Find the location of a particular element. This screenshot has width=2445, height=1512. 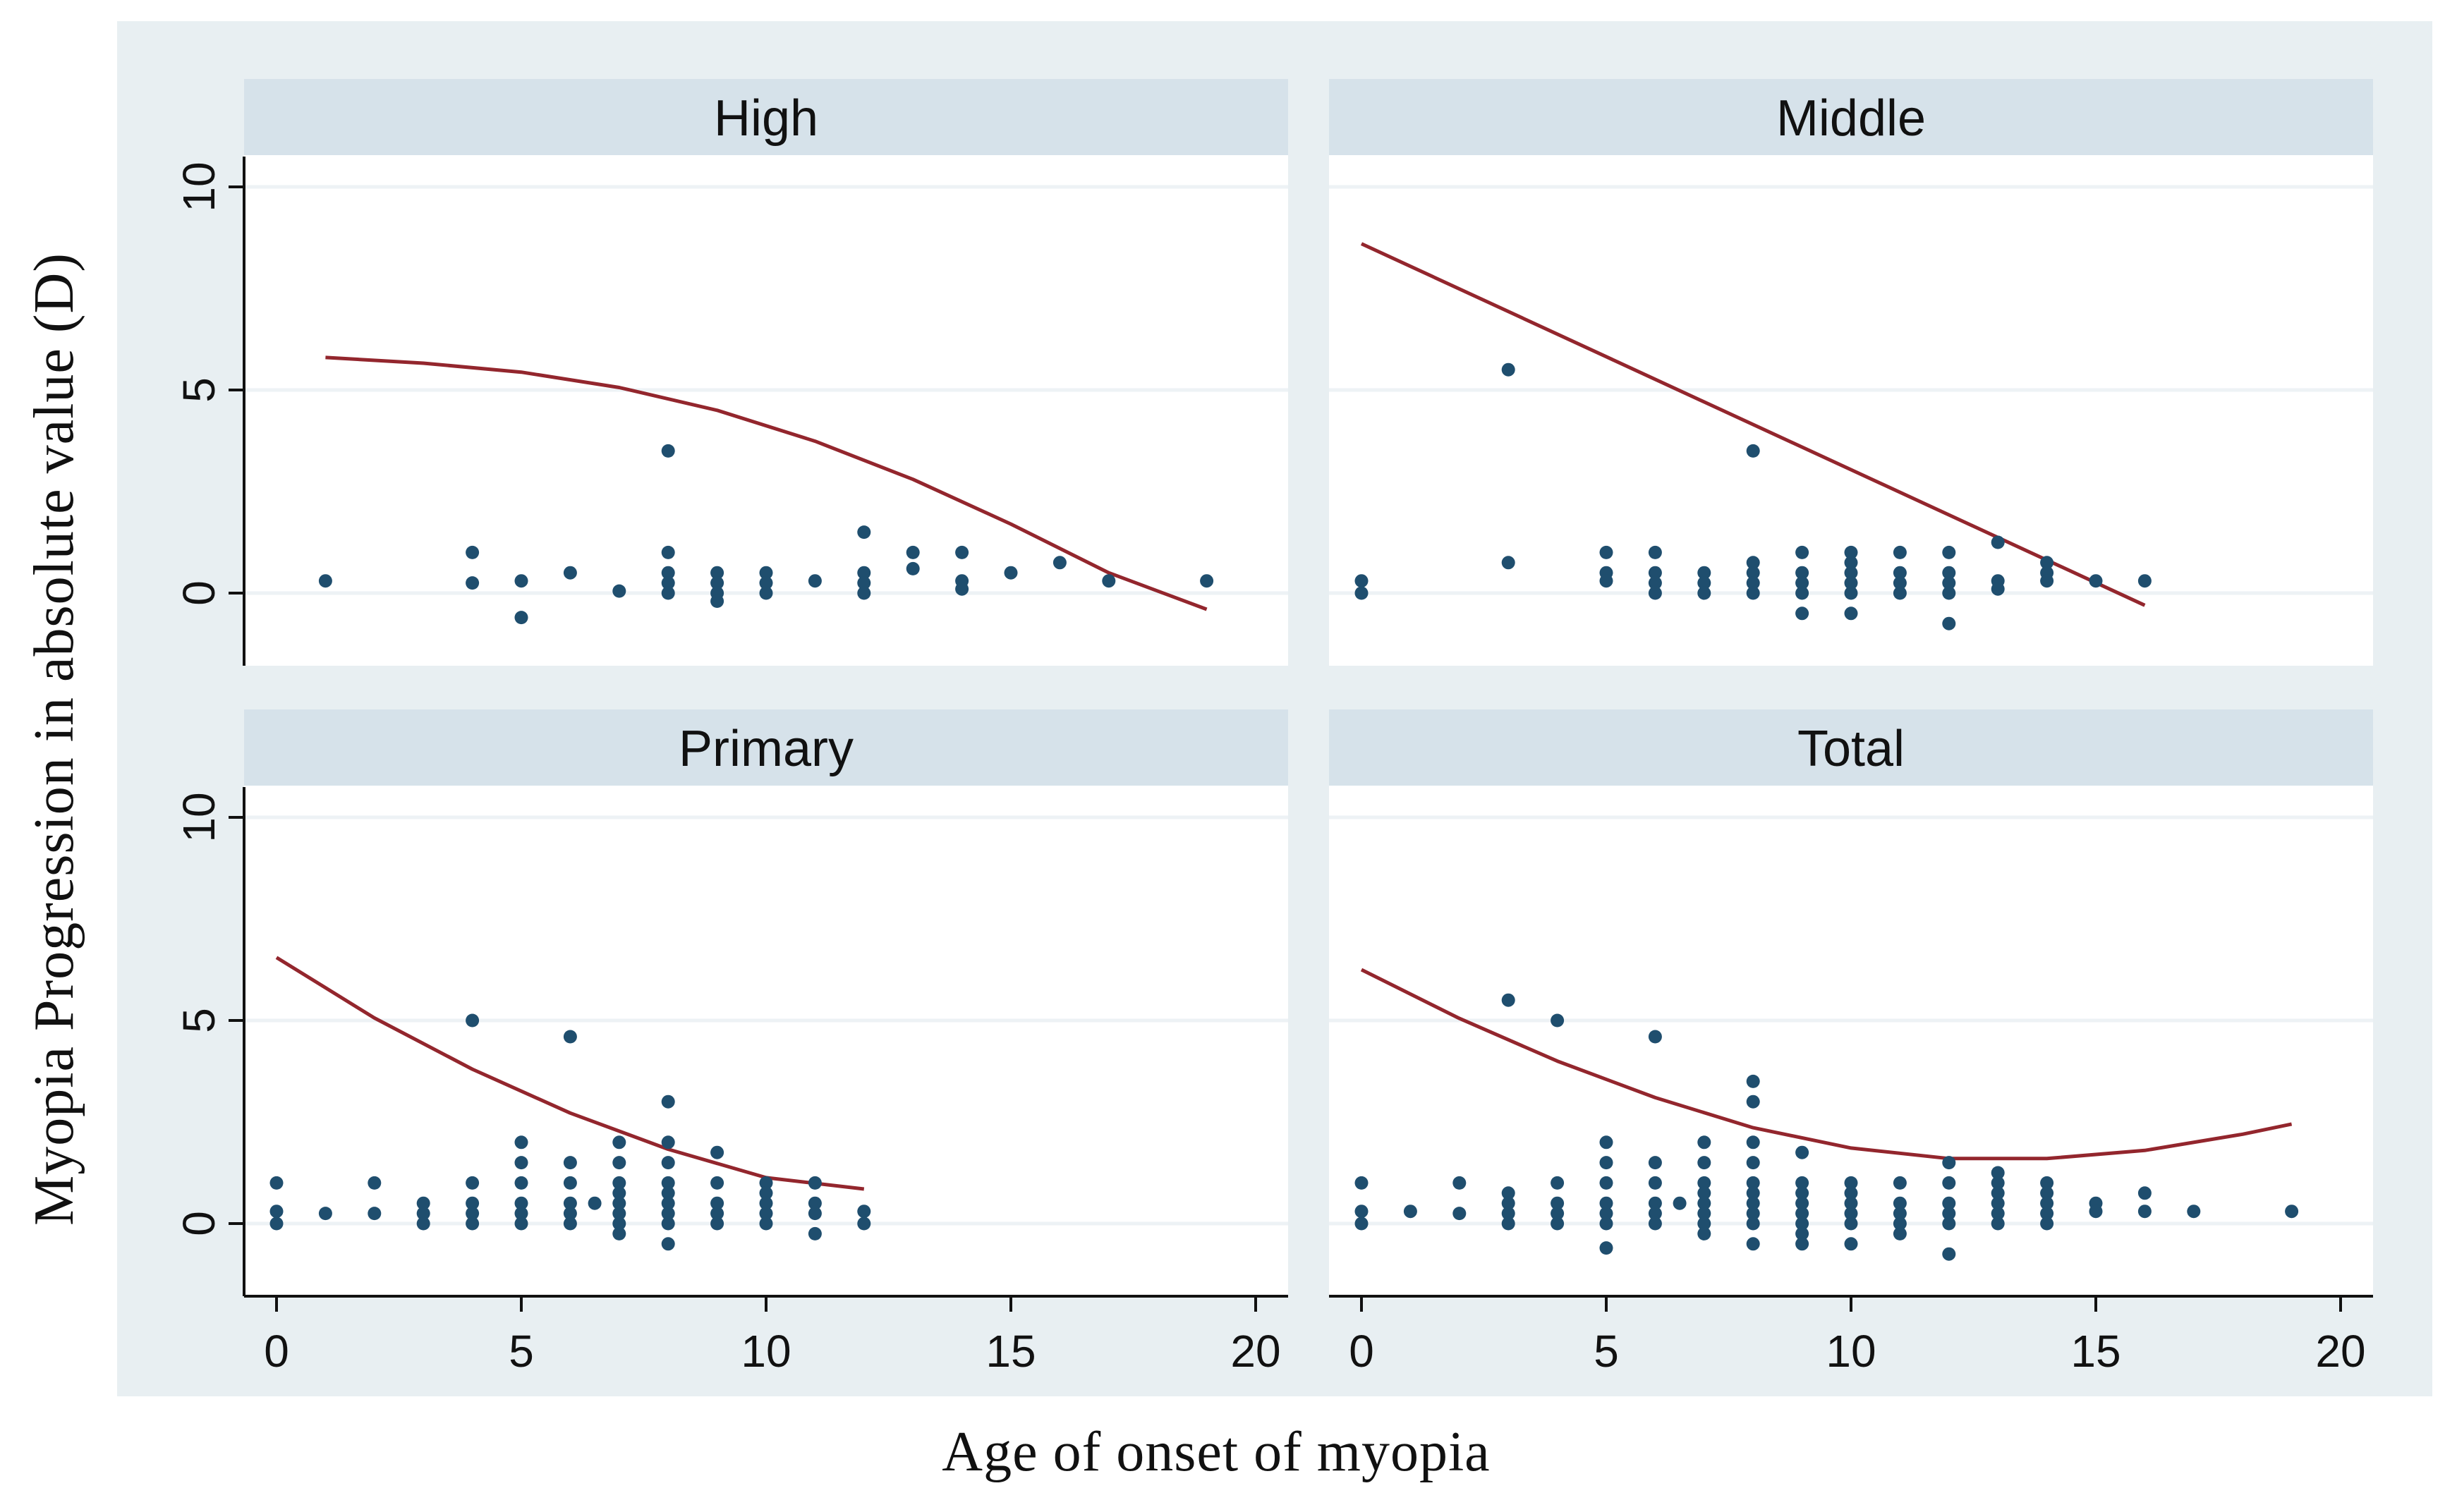

y-axis-title: Myopia Progression in absolute value (D) is located at coordinates (54, 739).